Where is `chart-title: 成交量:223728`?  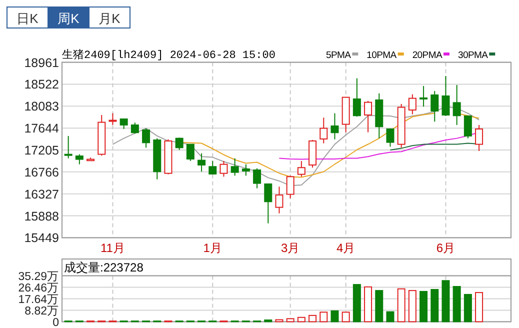
chart-title: 成交量:223728 is located at coordinates (104, 267).